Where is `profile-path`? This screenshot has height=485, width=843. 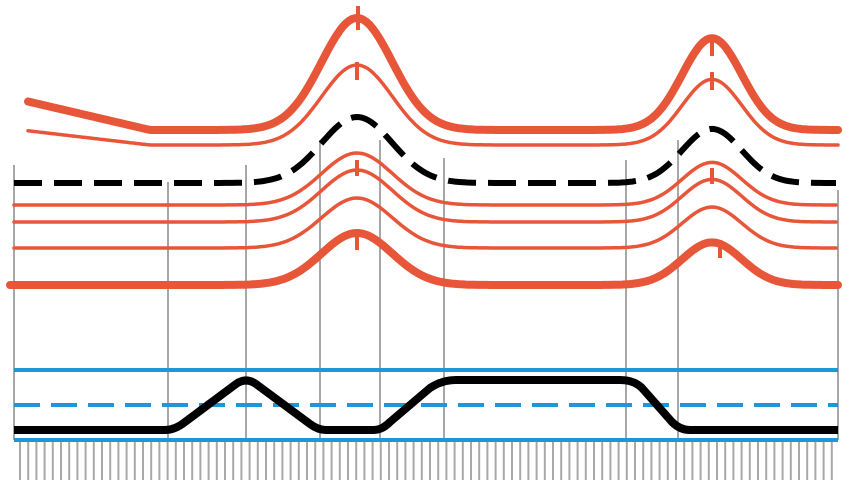 profile-path is located at coordinates (426, 405).